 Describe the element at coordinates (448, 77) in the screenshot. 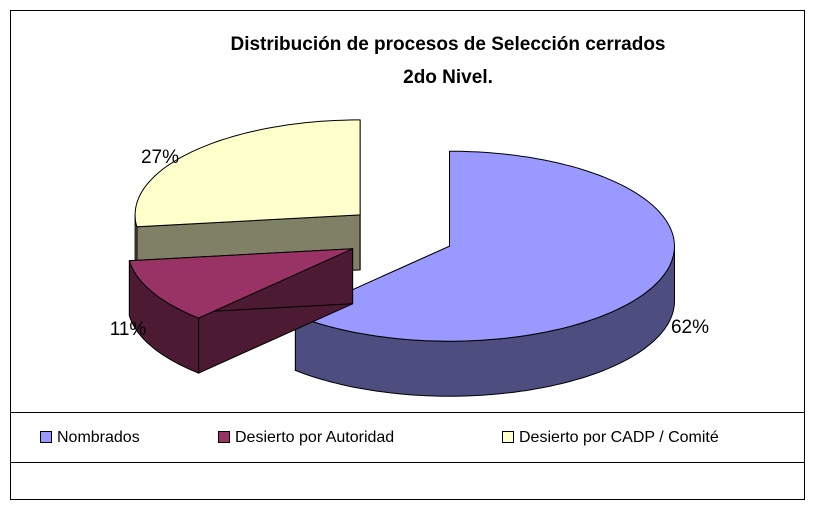

I see `chart-title: 2do Nivel.` at that location.